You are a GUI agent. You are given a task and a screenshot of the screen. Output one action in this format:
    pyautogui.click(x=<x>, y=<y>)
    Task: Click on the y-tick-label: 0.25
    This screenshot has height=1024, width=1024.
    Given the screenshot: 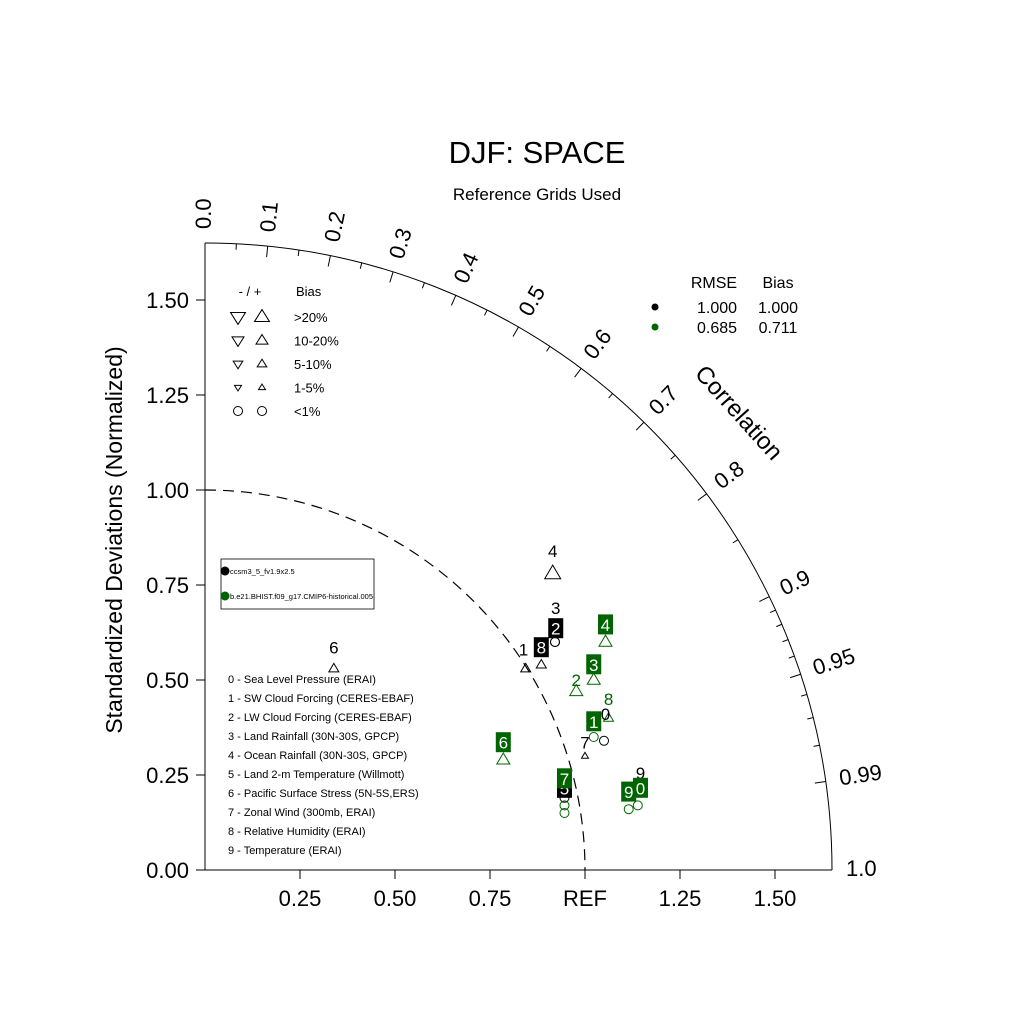 What is the action you would take?
    pyautogui.click(x=167, y=775)
    